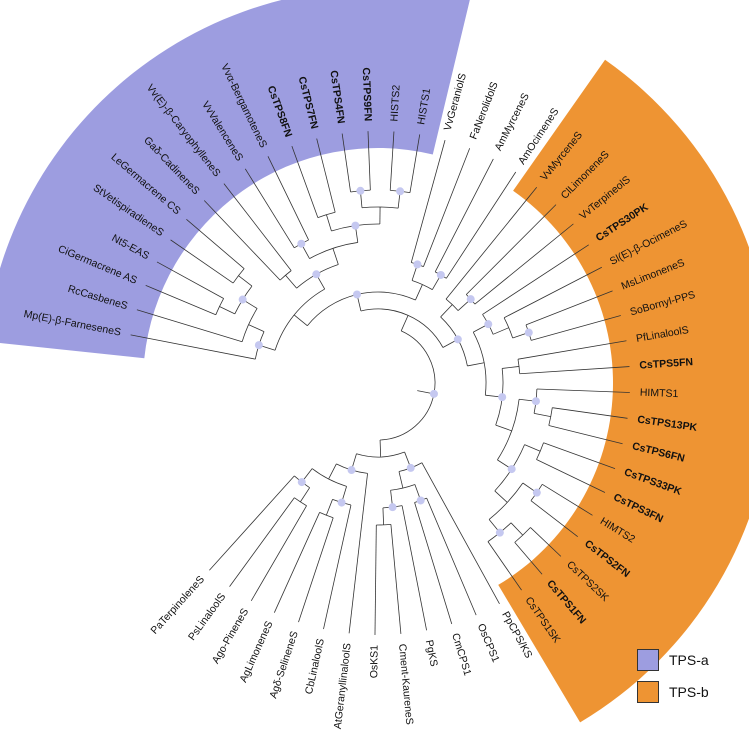  What do you see at coordinates (488, 643) in the screenshot?
I see `taxon-label: OsCPS1` at bounding box center [488, 643].